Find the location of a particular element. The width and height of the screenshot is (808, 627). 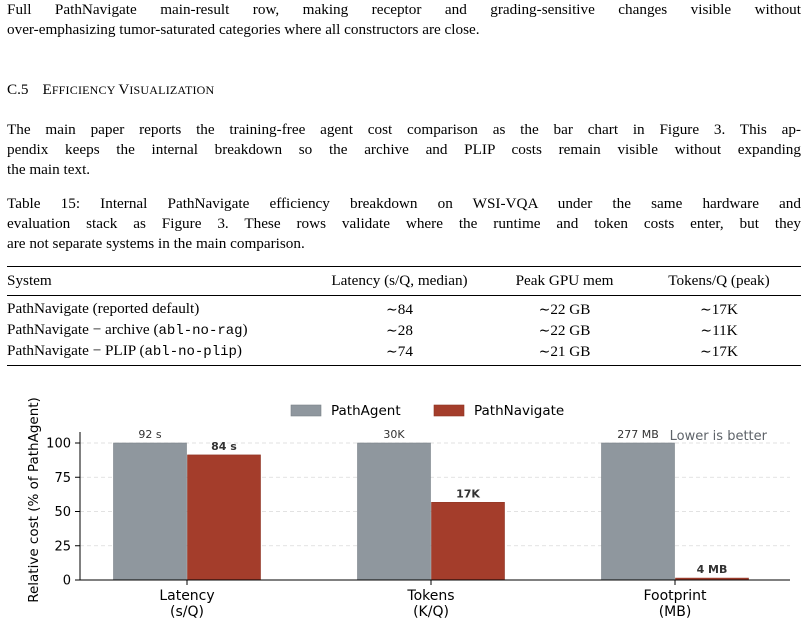

header-system: System is located at coordinates (157, 281).